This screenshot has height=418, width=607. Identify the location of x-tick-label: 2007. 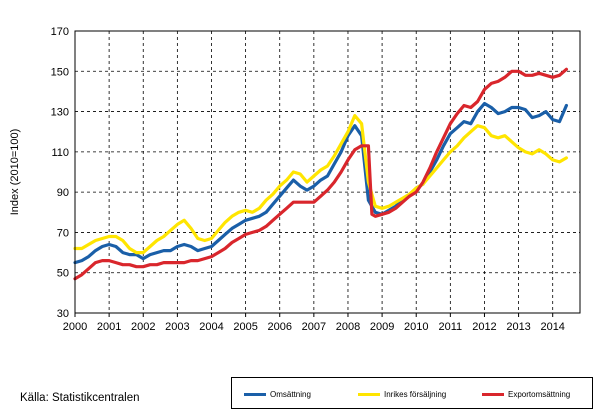
(314, 327).